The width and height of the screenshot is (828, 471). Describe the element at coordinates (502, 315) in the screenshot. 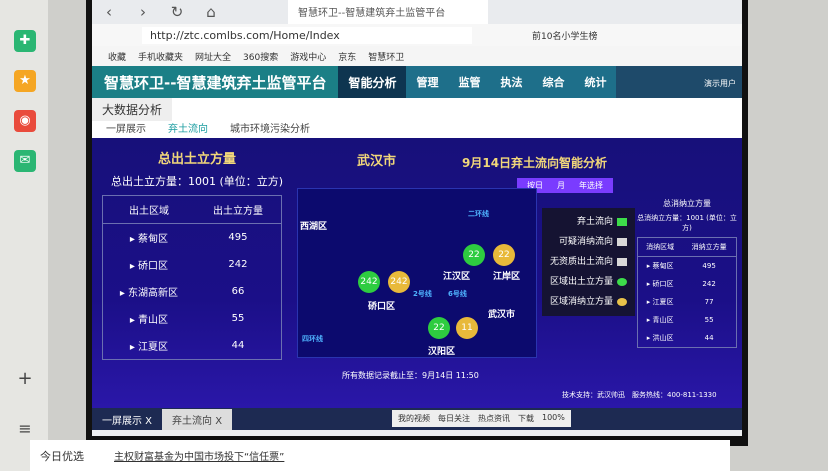

I see `district-label: 武汉市` at that location.